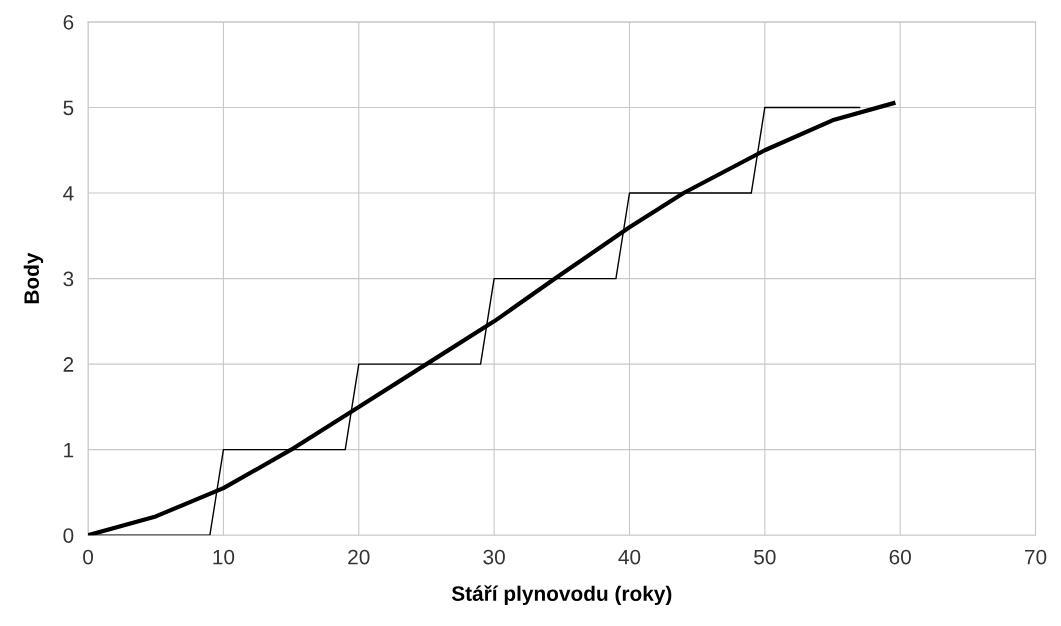  Describe the element at coordinates (68, 108) in the screenshot. I see `y-tick-label: 5` at that location.